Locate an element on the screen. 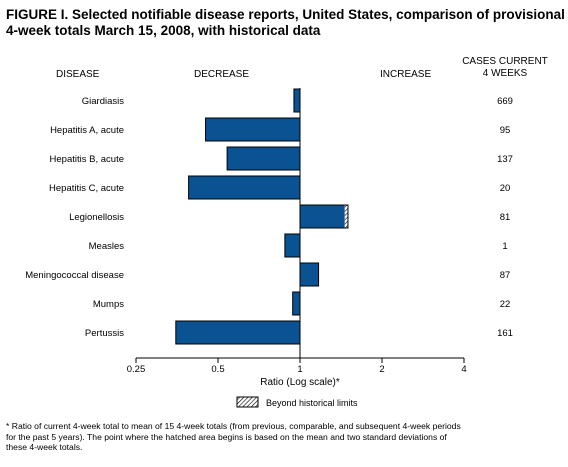 The image size is (568, 467). bar-pertussis is located at coordinates (237, 332).